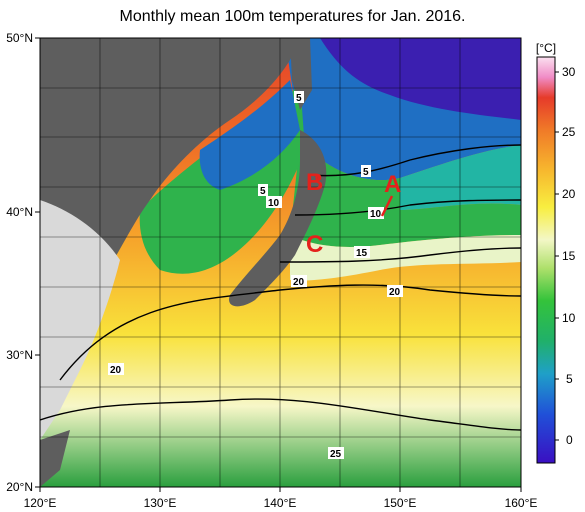  I want to click on colorbar-tick: 15, so click(569, 256).